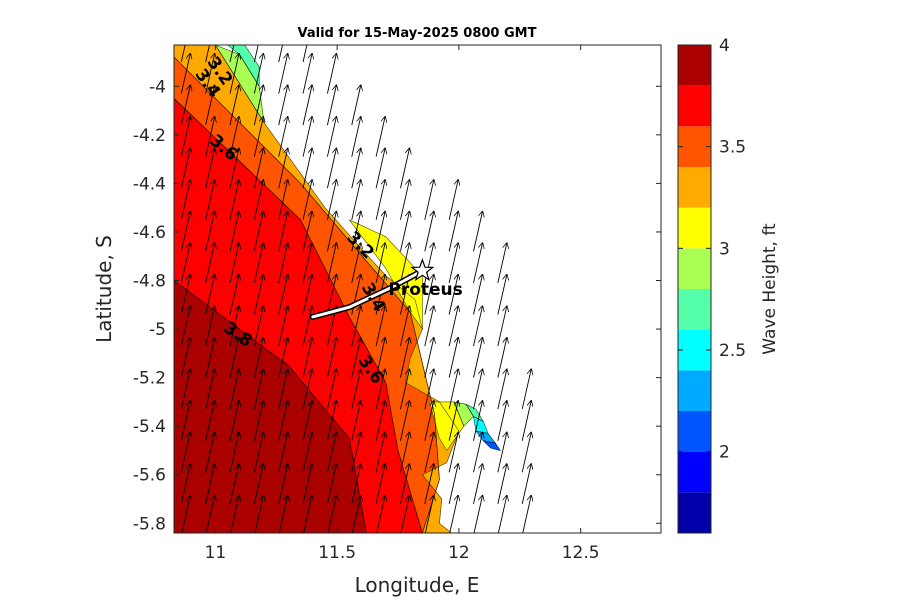 The height and width of the screenshot is (600, 900). What do you see at coordinates (157, 87) in the screenshot?
I see `y-tick-label-0: -4` at bounding box center [157, 87].